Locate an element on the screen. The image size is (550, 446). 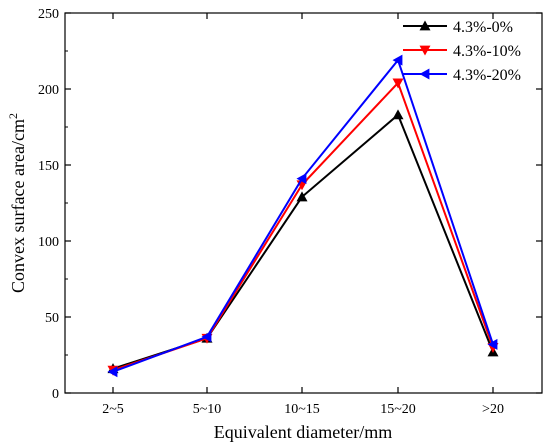
legend-item: 4.3%-0% is located at coordinates (458, 27).